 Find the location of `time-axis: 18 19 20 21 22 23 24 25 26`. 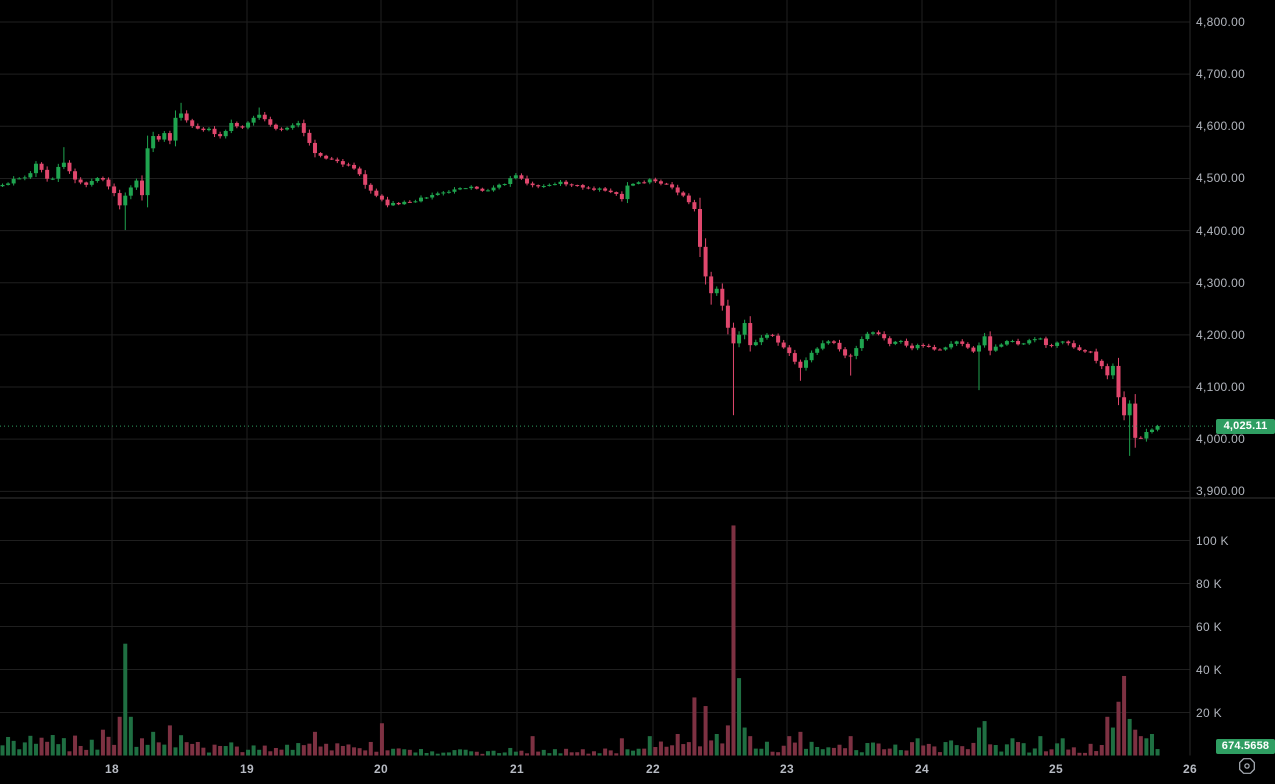

time-axis: 18 19 20 21 22 23 24 25 26 is located at coordinates (637, 769).